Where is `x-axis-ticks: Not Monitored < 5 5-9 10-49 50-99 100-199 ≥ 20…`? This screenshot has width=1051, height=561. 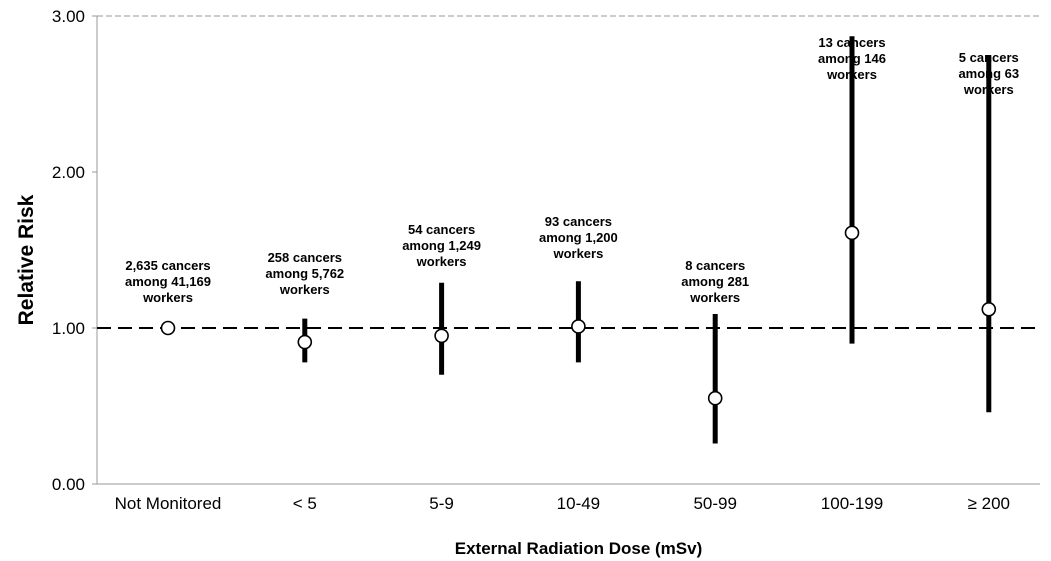 x-axis-ticks: Not Monitored < 5 5-9 10-49 50-99 100-199 ≥ 20… is located at coordinates (562, 503).